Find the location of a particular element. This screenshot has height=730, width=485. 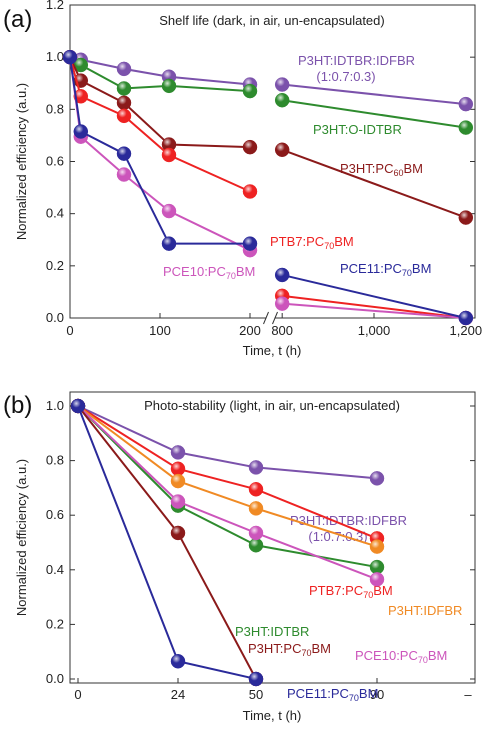

x-tick-label: 0 is located at coordinates (77, 694).